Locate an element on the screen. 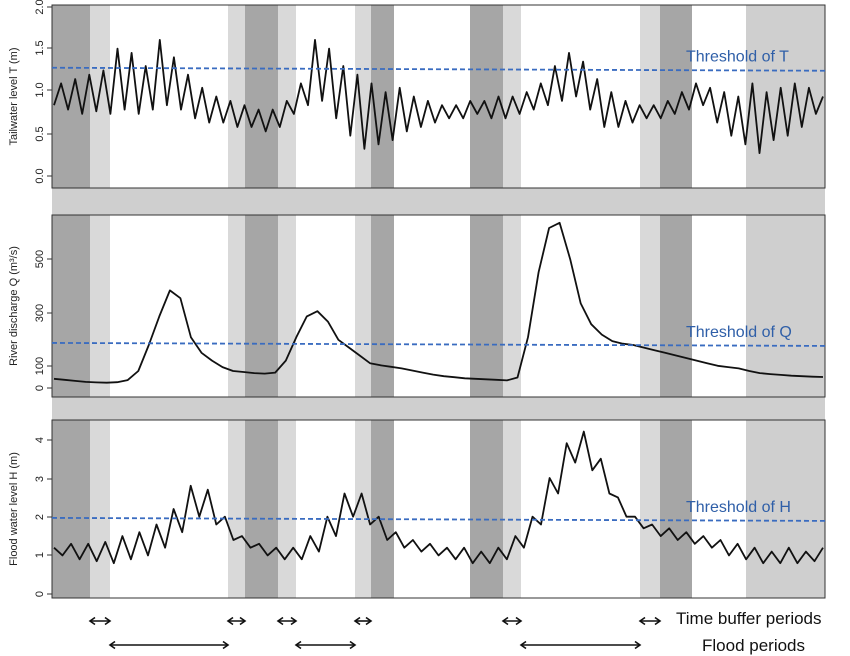 The height and width of the screenshot is (656, 850). y-tick-label: 300 is located at coordinates (40, 313).